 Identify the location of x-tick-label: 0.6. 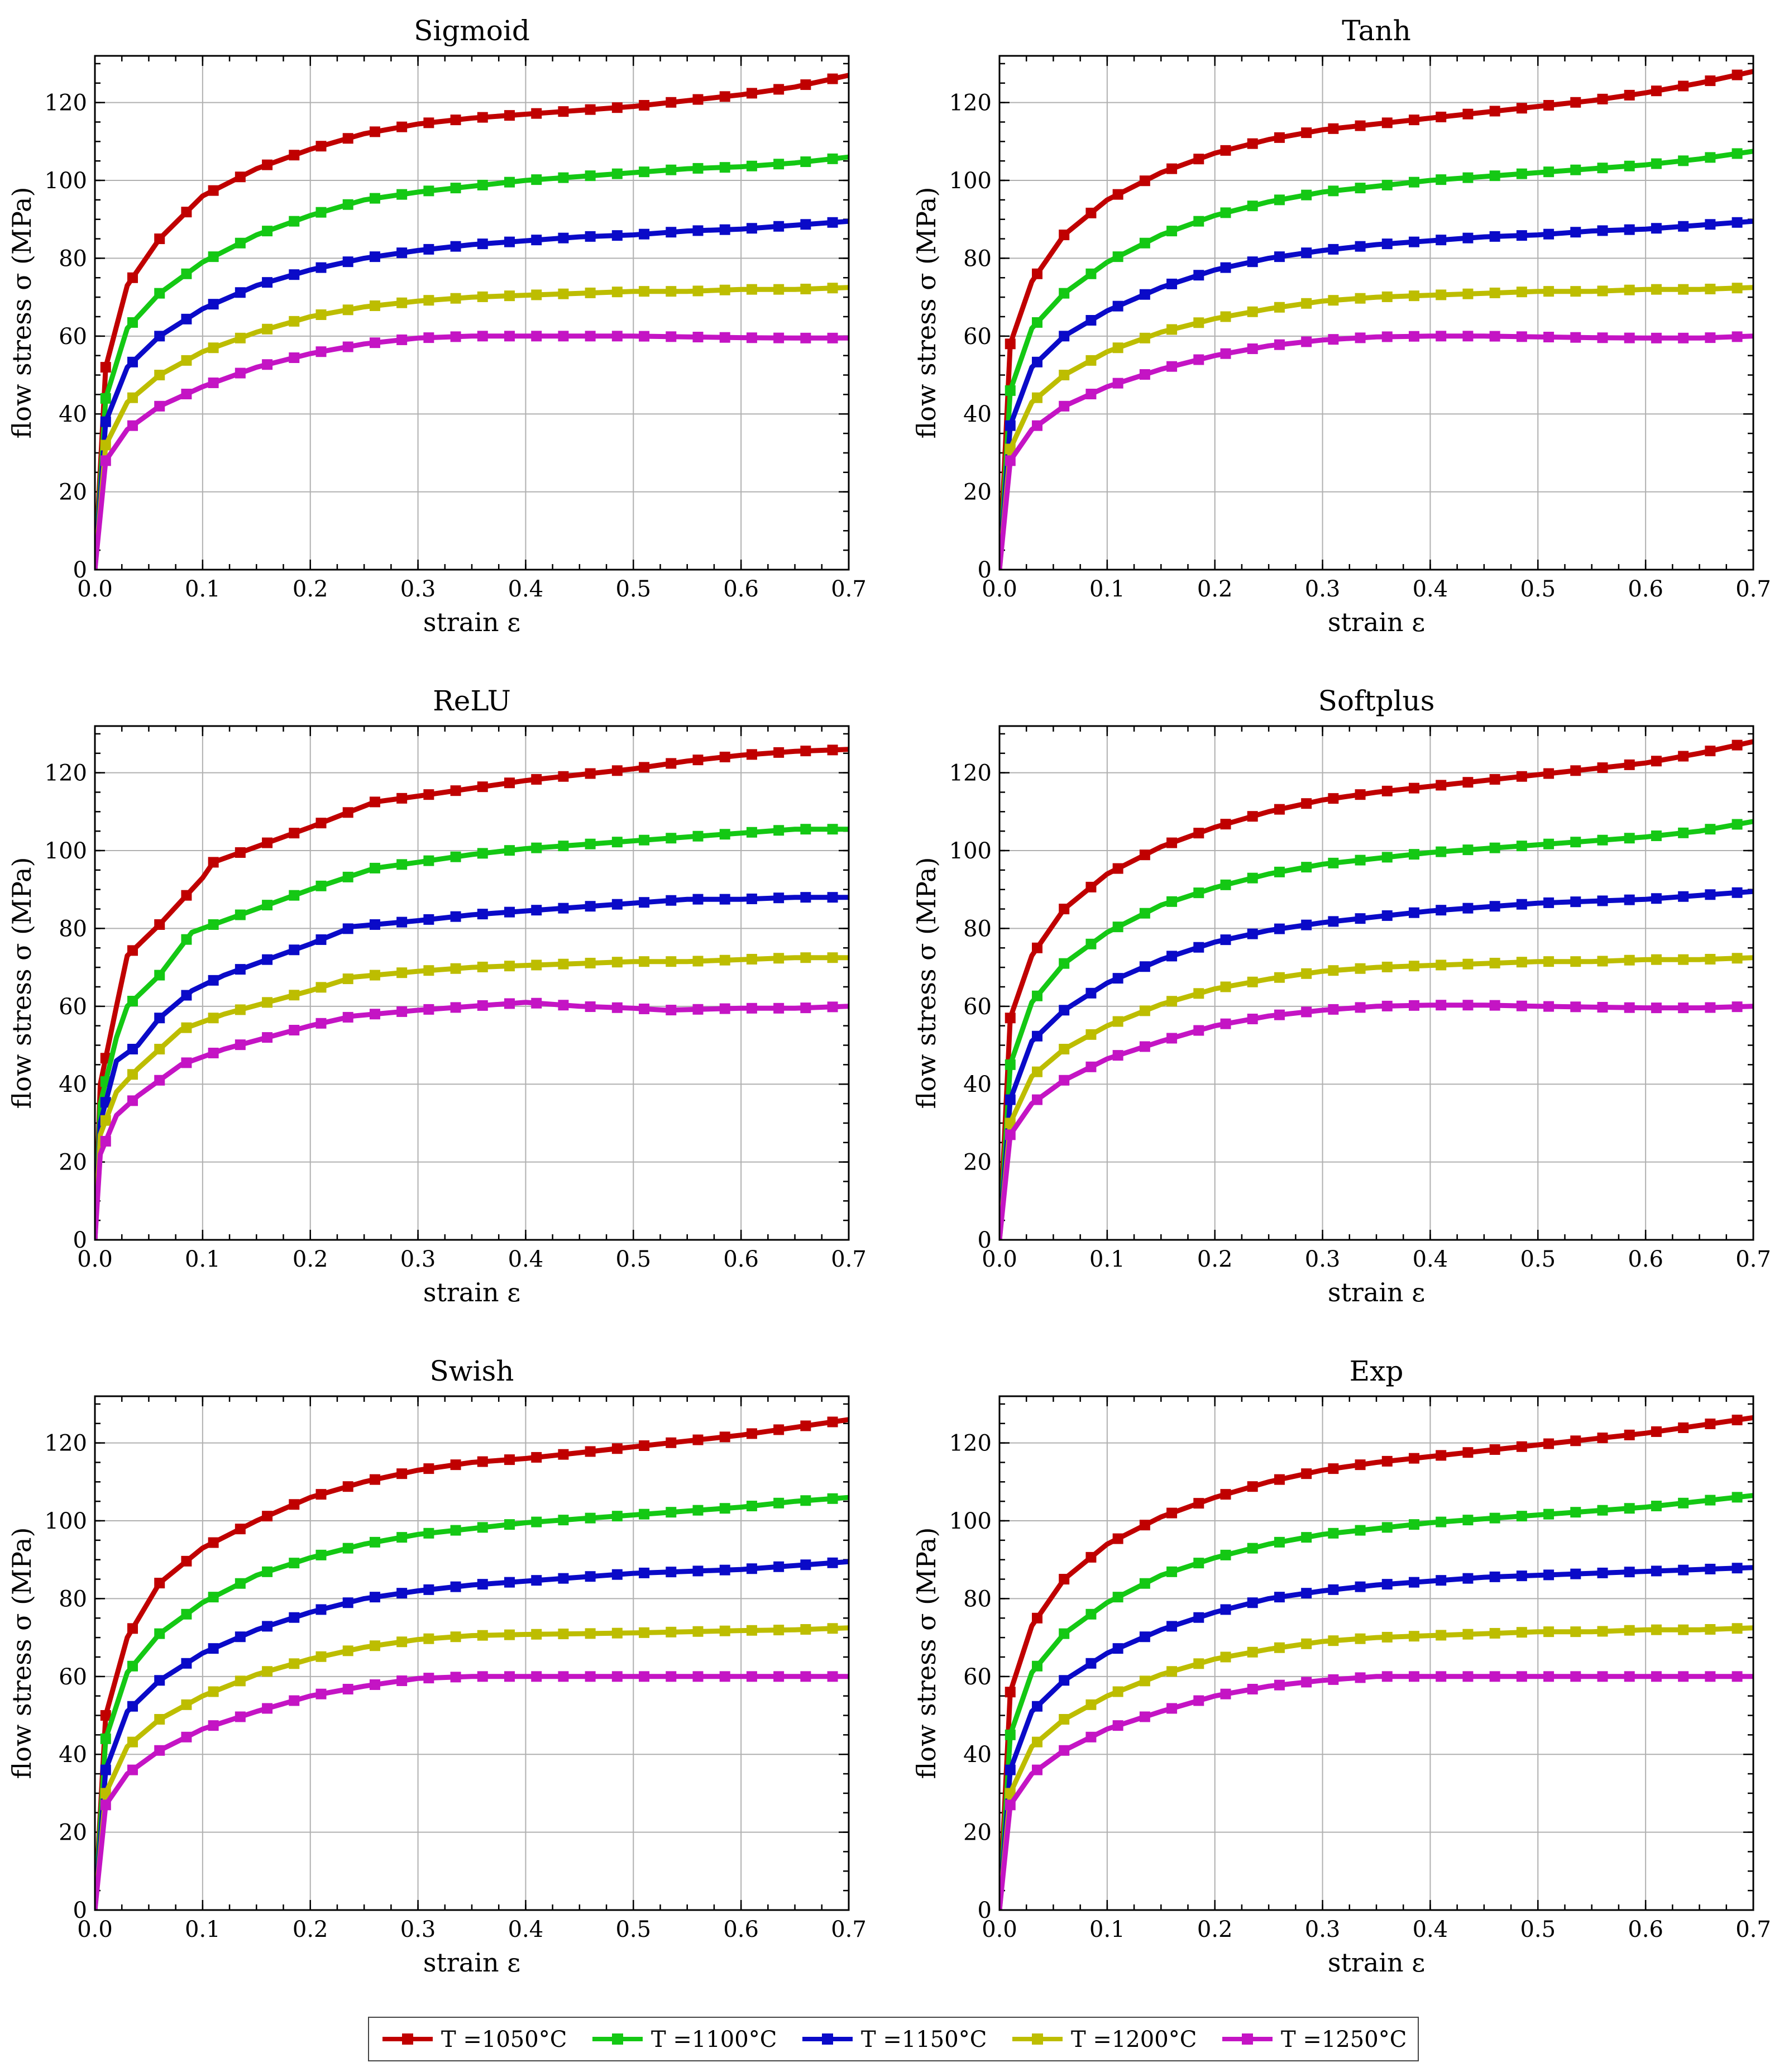
(1645, 589).